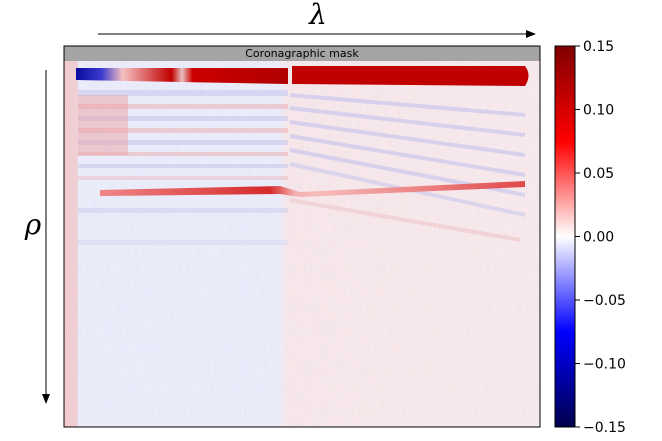 The width and height of the screenshot is (662, 441). I want to click on colorbar-ticks: 0.15 0.10 0.05 0.00 −0.05 −0.10 −0.15, so click(600, 237).